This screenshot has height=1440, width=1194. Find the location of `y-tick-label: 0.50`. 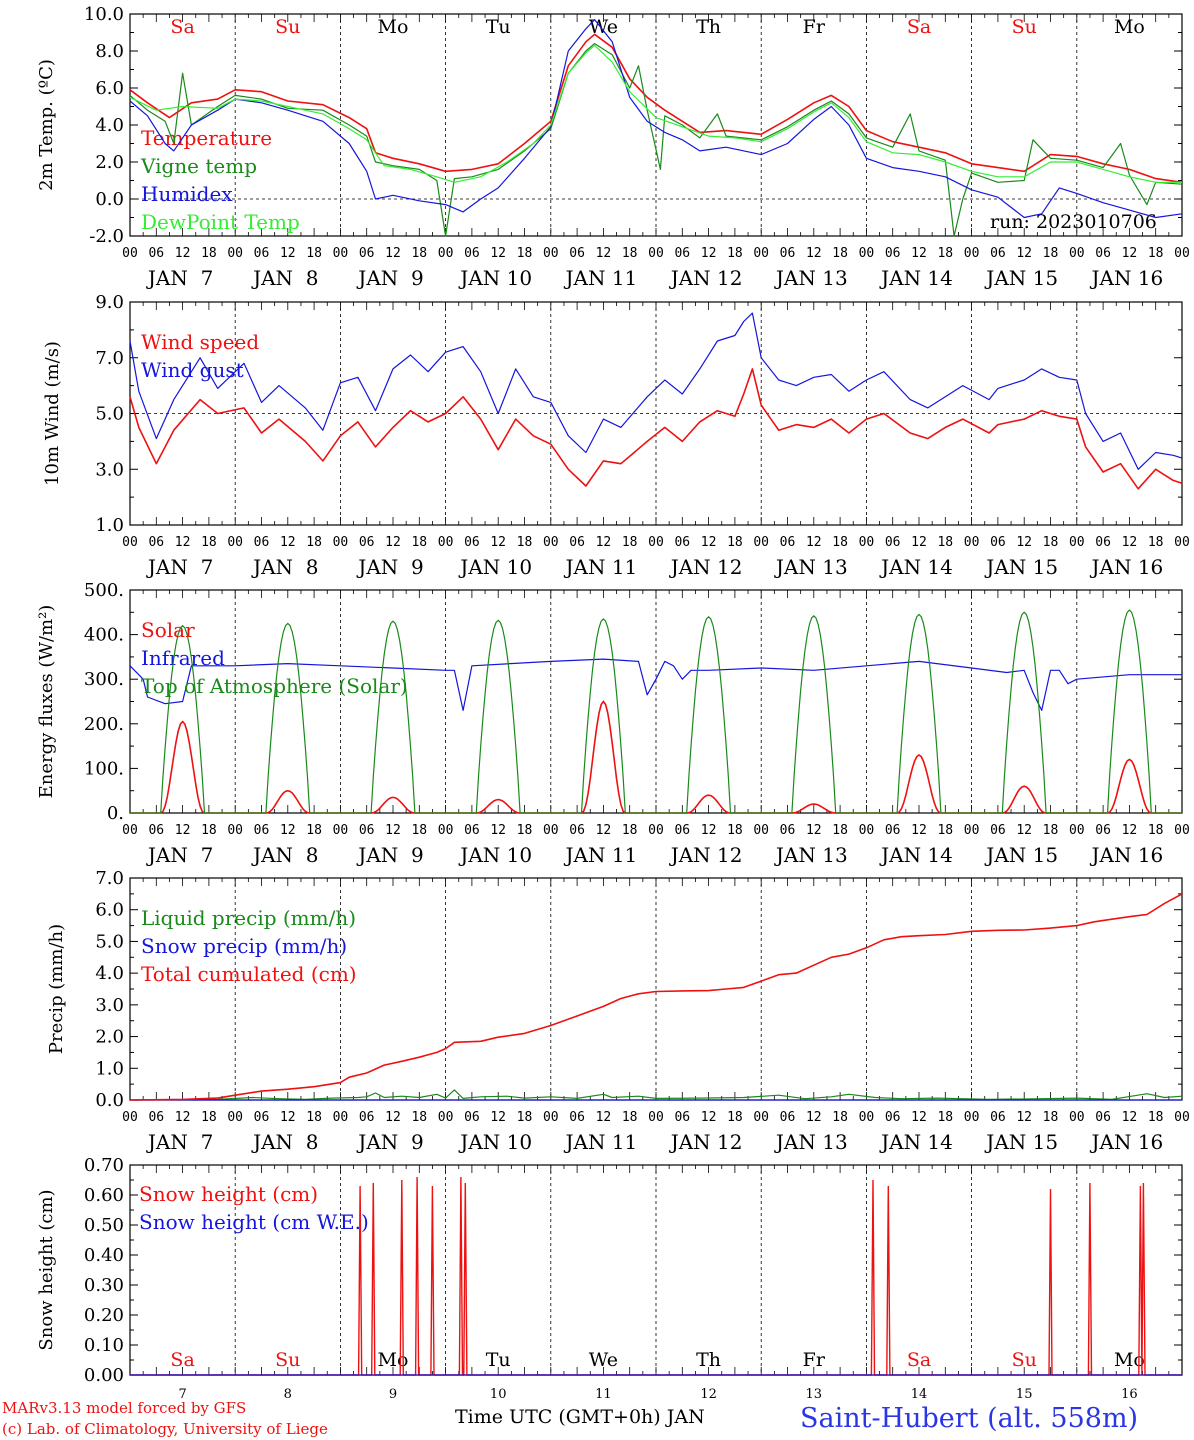

y-tick-label: 0.50 is located at coordinates (104, 1225).